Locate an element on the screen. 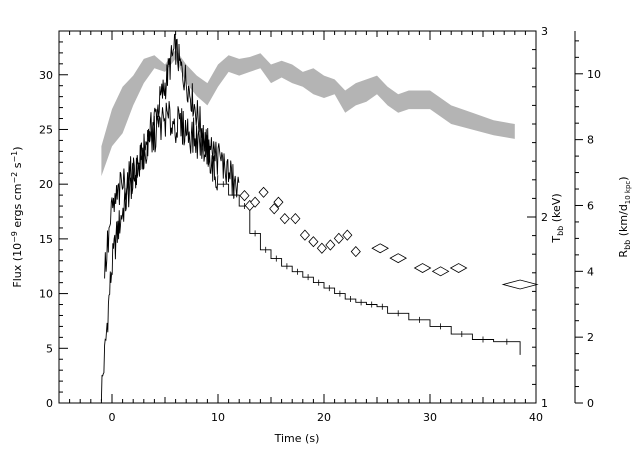 The width and height of the screenshot is (640, 457). y-flux-tick-label: 25 is located at coordinates (46, 129).